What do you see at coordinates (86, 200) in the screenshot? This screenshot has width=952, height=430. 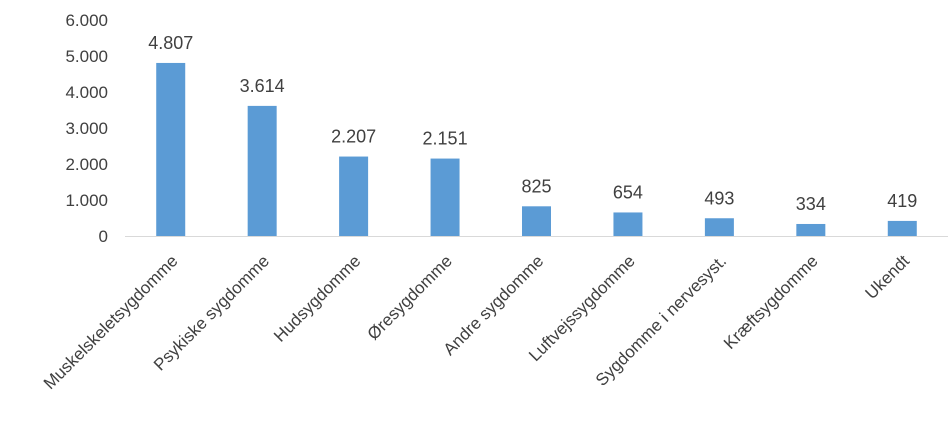 I see `y-tick-label: 1.000` at bounding box center [86, 200].